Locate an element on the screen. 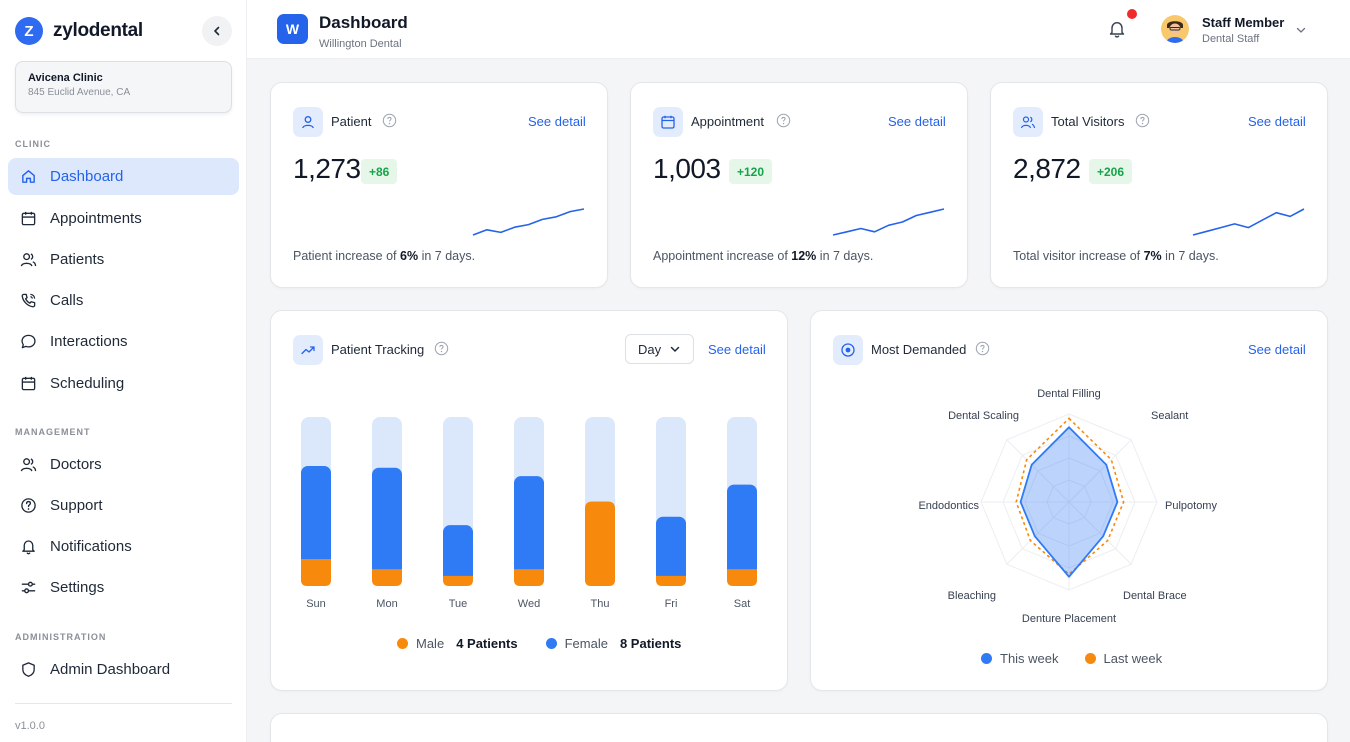  bell-icon is located at coordinates (28, 547).